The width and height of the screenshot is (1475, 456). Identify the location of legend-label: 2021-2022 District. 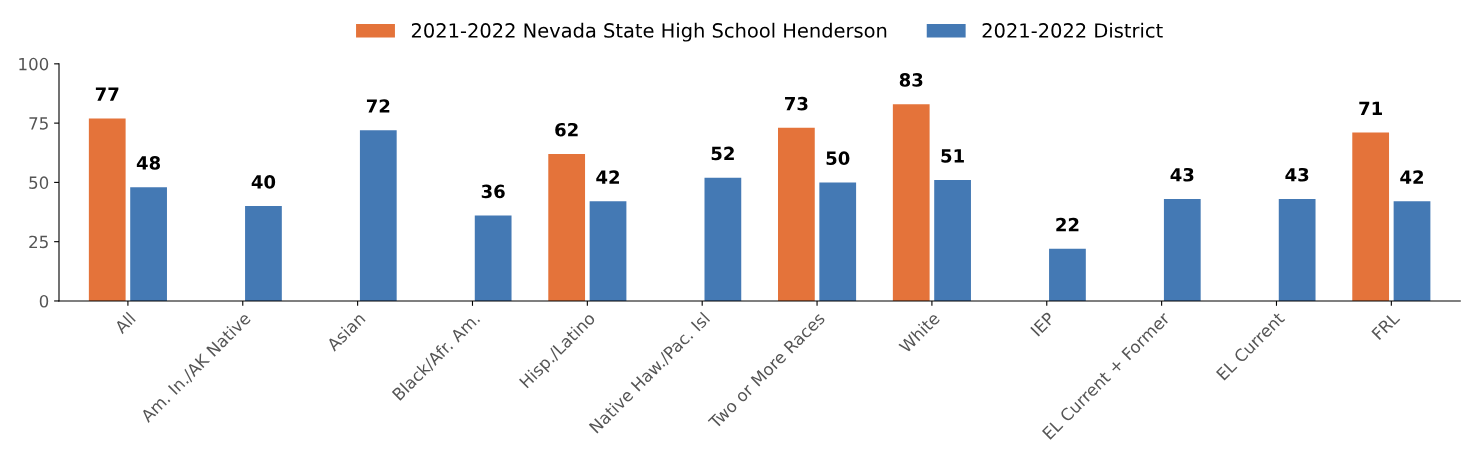
(1072, 30).